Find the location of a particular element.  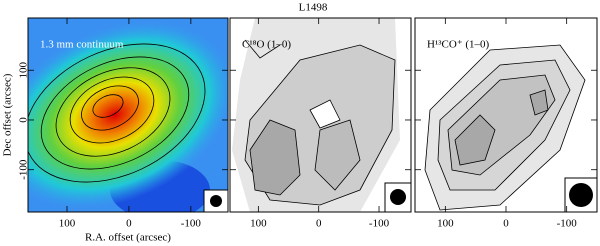

y-tick-label: -100 is located at coordinates (24, 169).